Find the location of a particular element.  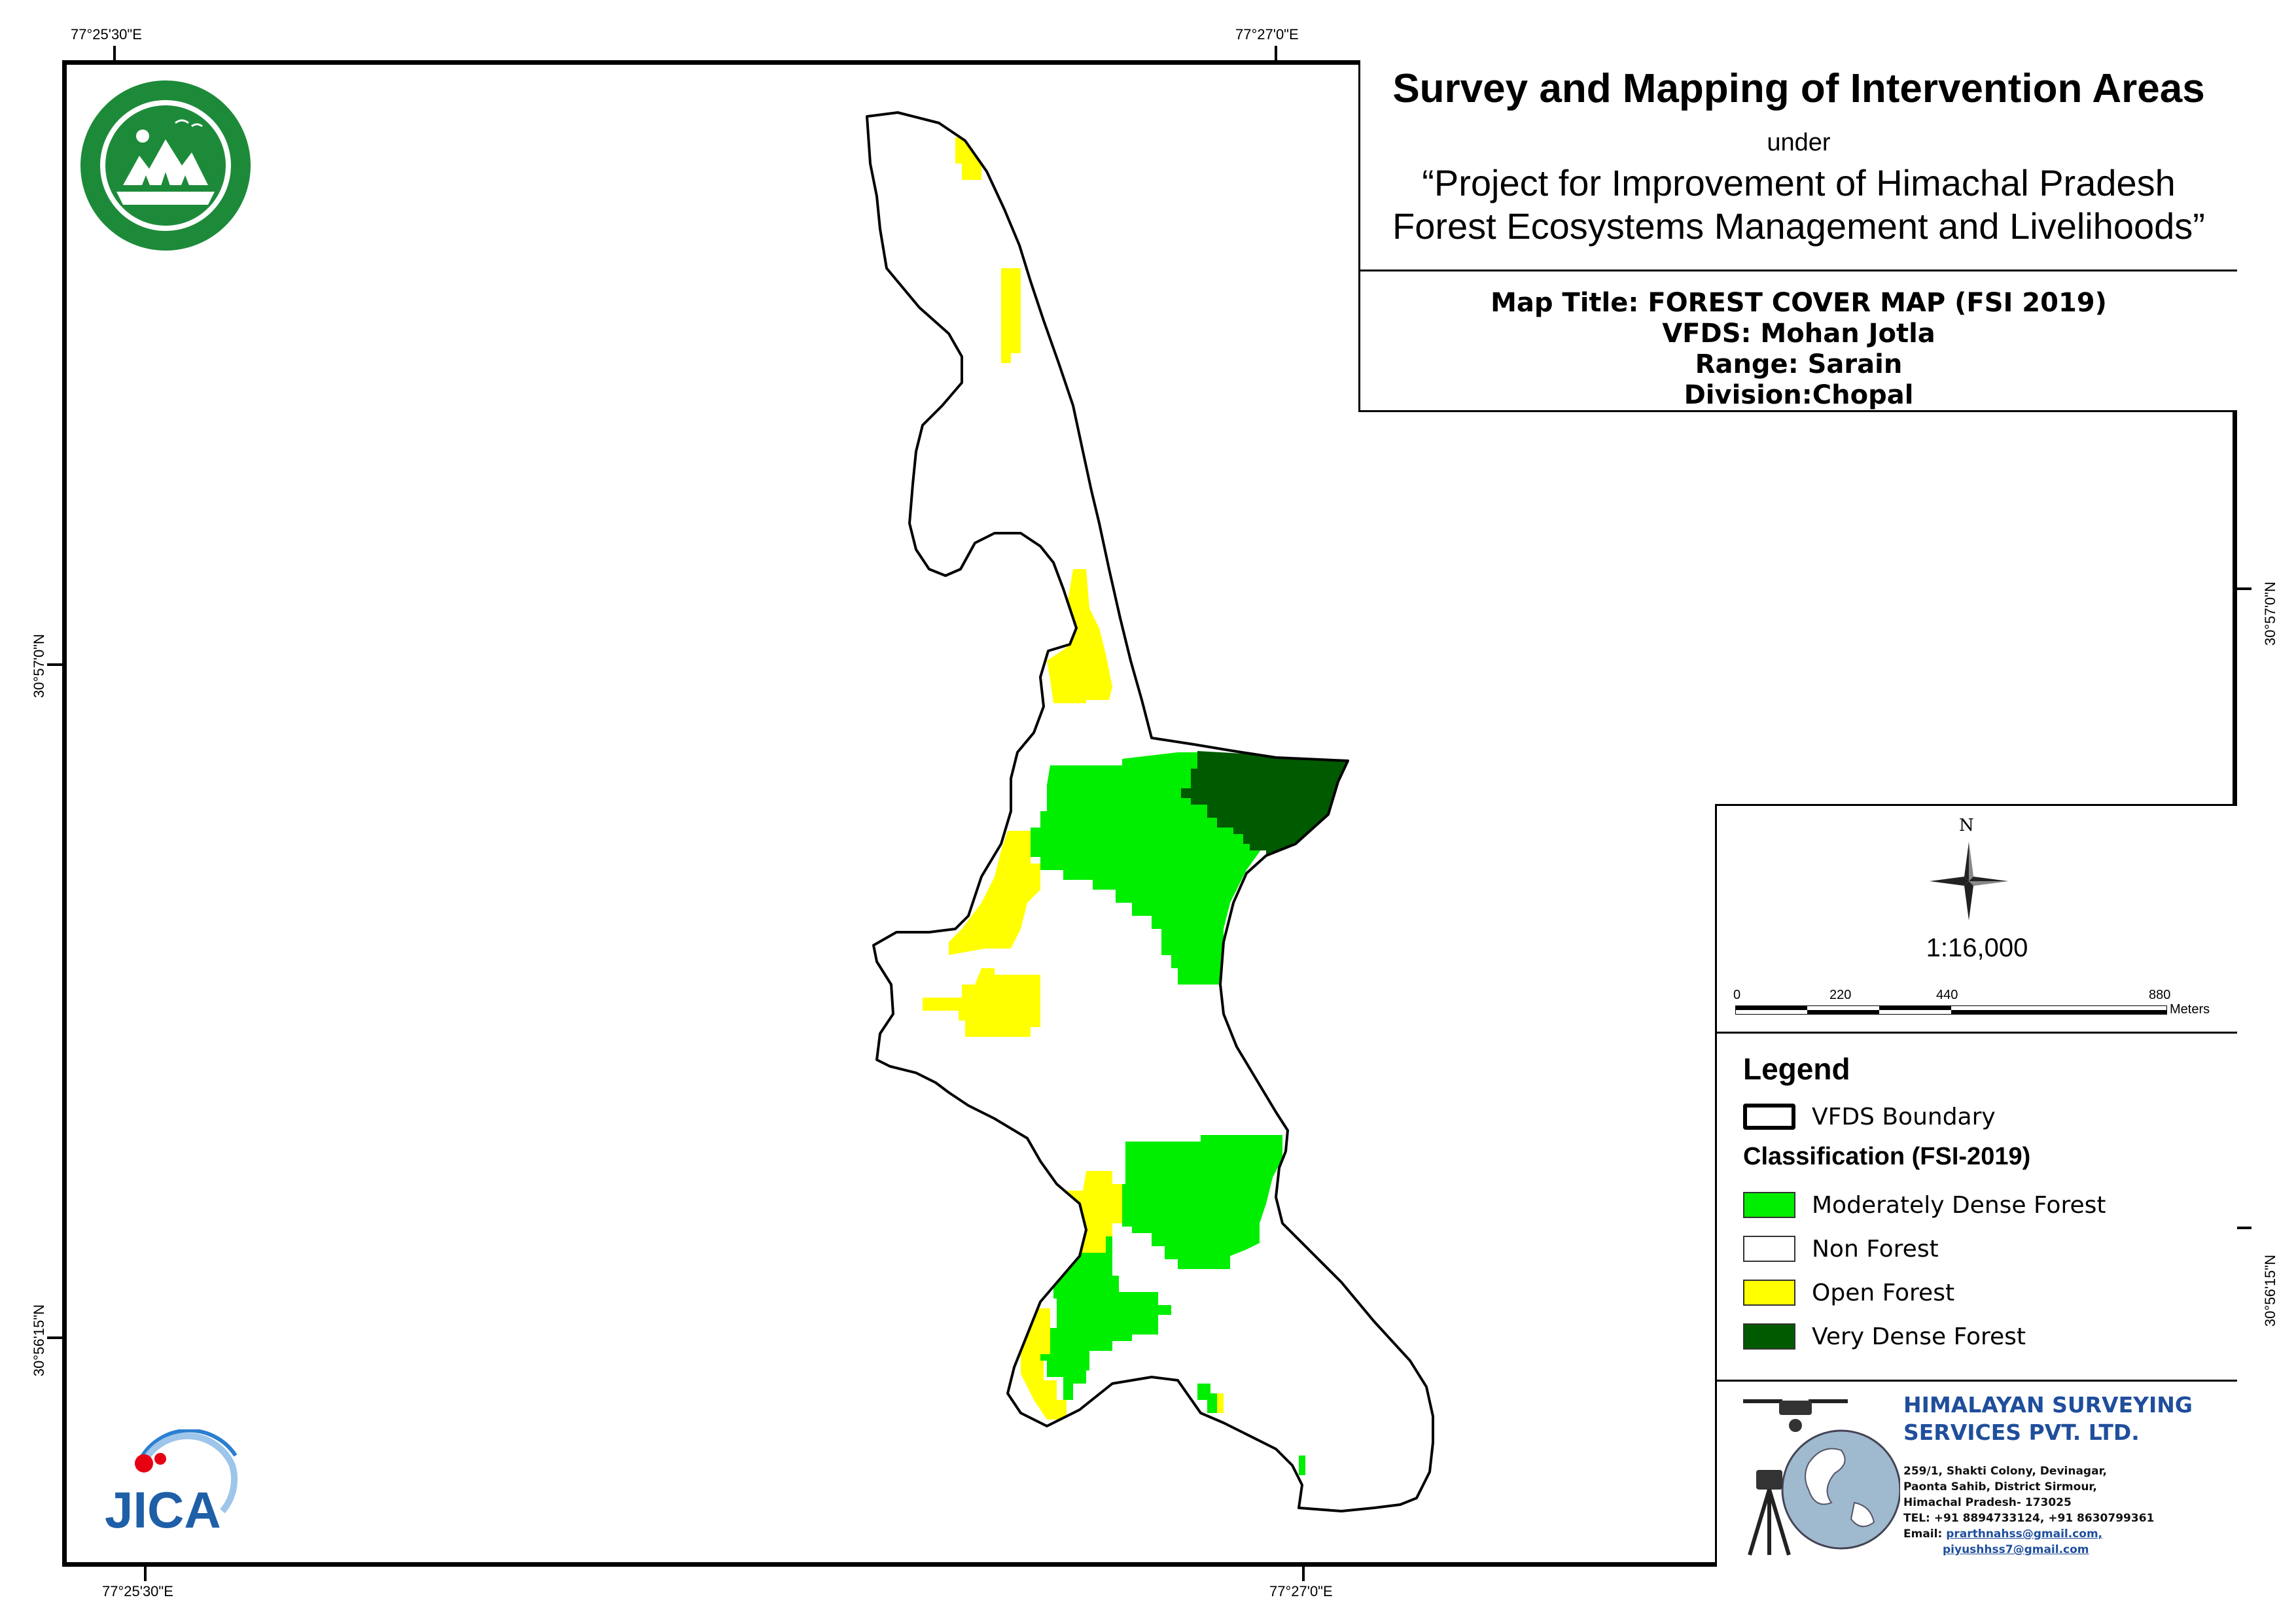

company-address-line3: Himachal Pradesh- 173025 is located at coordinates (1987, 1503).